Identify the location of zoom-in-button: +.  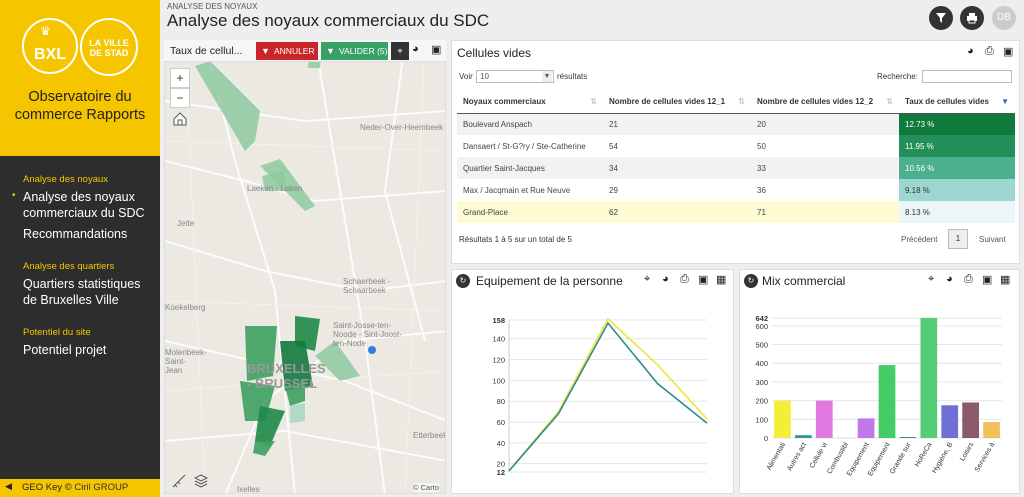
(180, 78).